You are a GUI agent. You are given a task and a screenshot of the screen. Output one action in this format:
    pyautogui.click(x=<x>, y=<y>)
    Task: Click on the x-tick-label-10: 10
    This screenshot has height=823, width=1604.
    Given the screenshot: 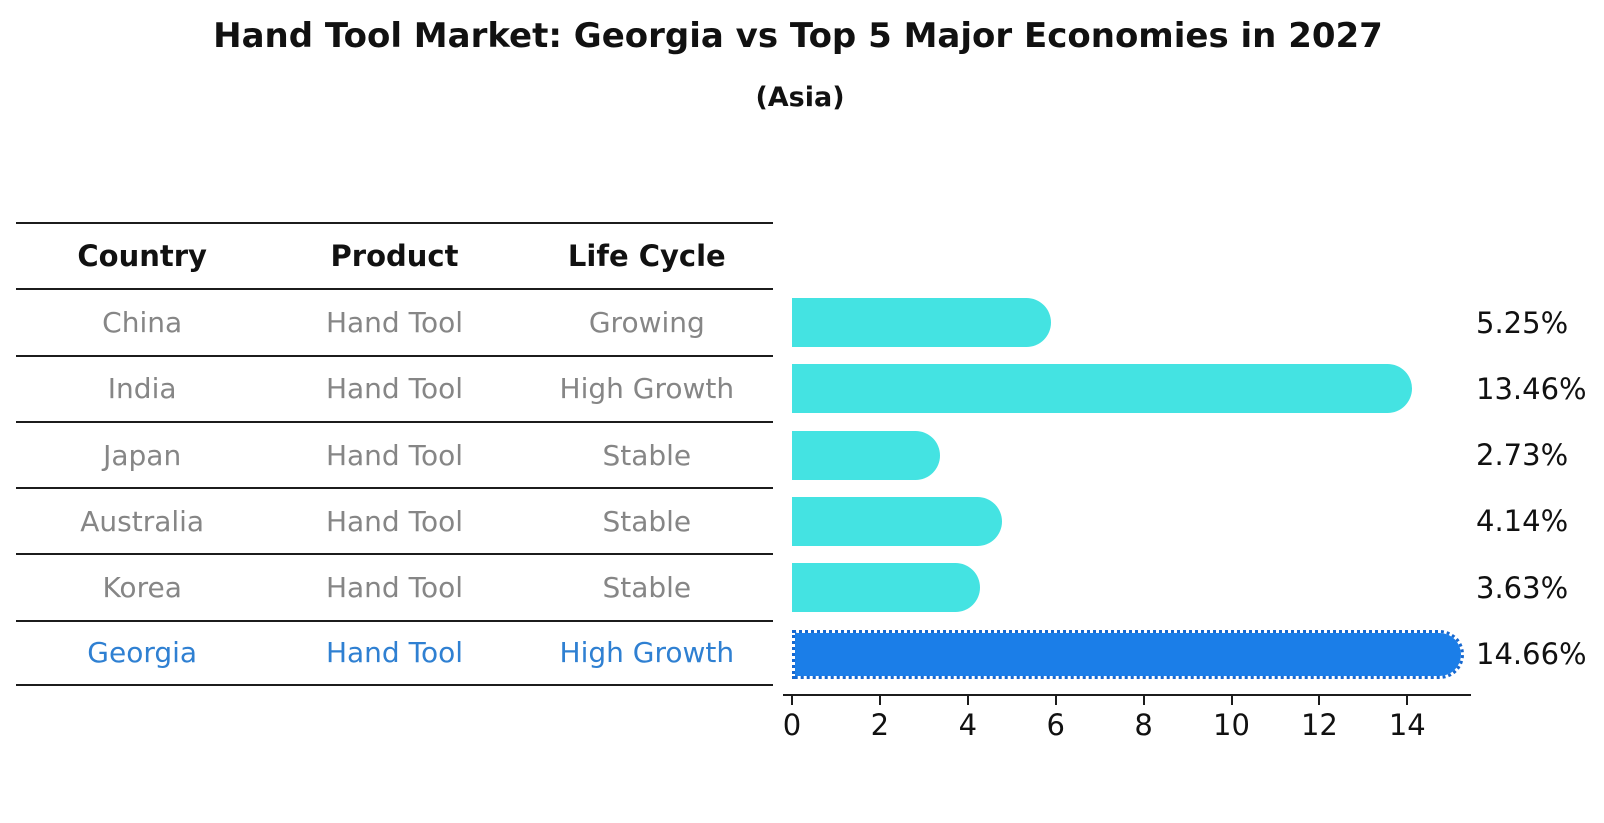 What is the action you would take?
    pyautogui.click(x=1231, y=725)
    